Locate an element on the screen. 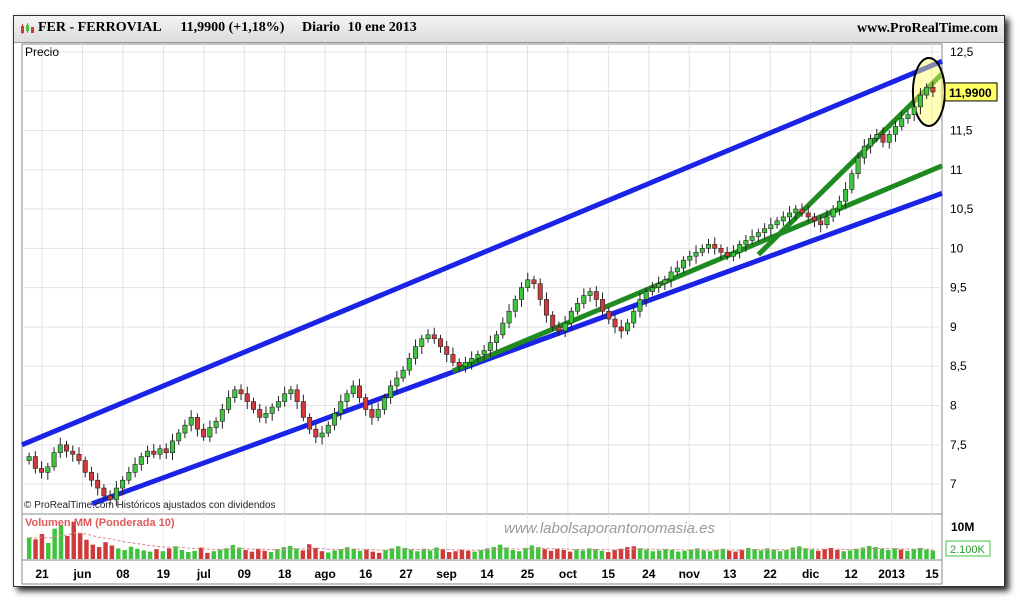  period-label: Diario is located at coordinates (321, 27).